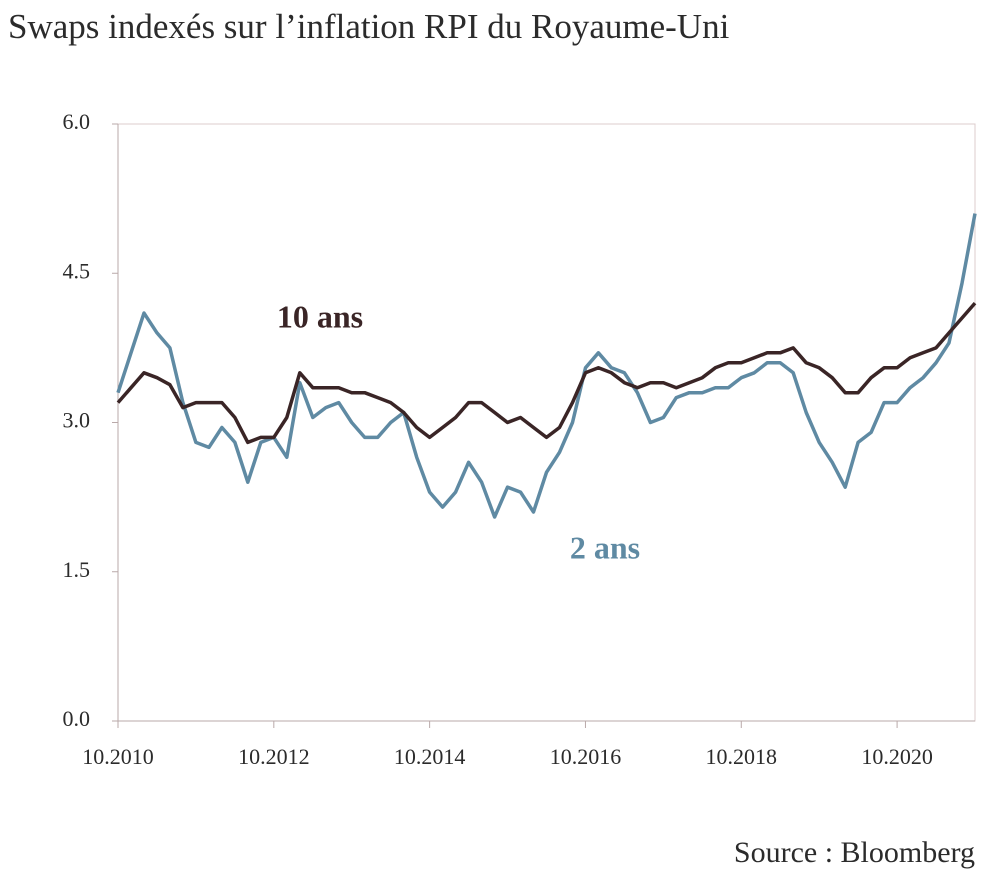  I want to click on x-tick-label: 10.2010, so click(118, 756).